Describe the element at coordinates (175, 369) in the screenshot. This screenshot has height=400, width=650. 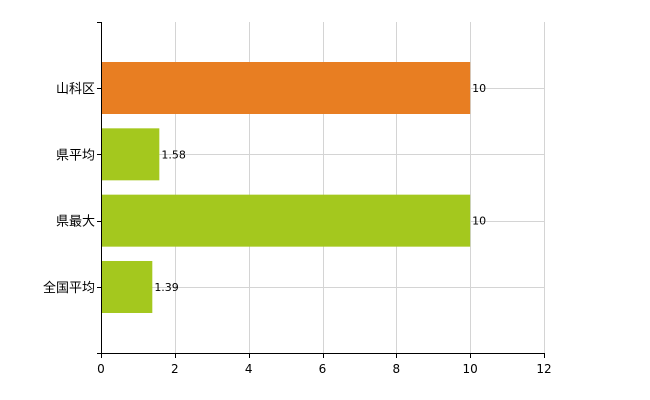
I see `x-tick-label-1: 2` at that location.